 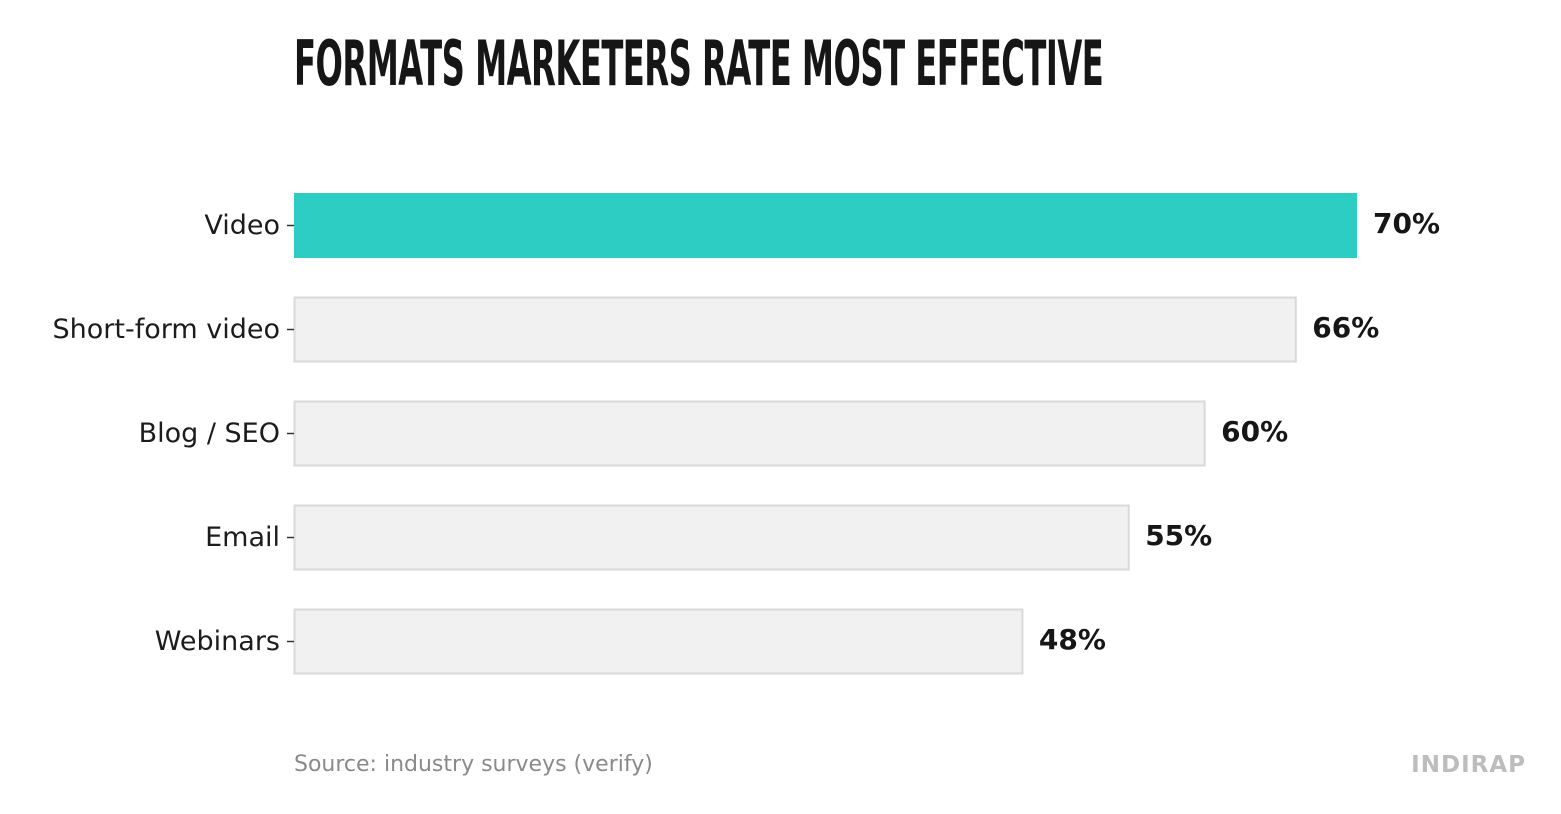 I want to click on value-label-video: 70%, so click(x=1406, y=223).